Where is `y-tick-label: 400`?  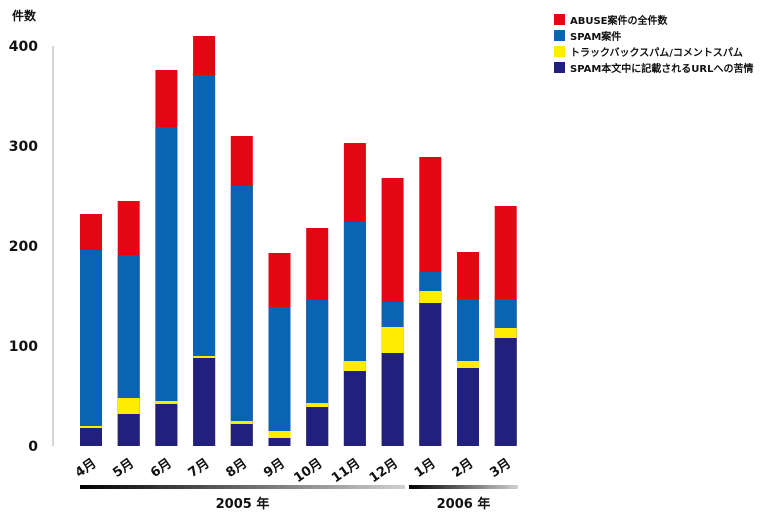 y-tick-label: 400 is located at coordinates (23, 47).